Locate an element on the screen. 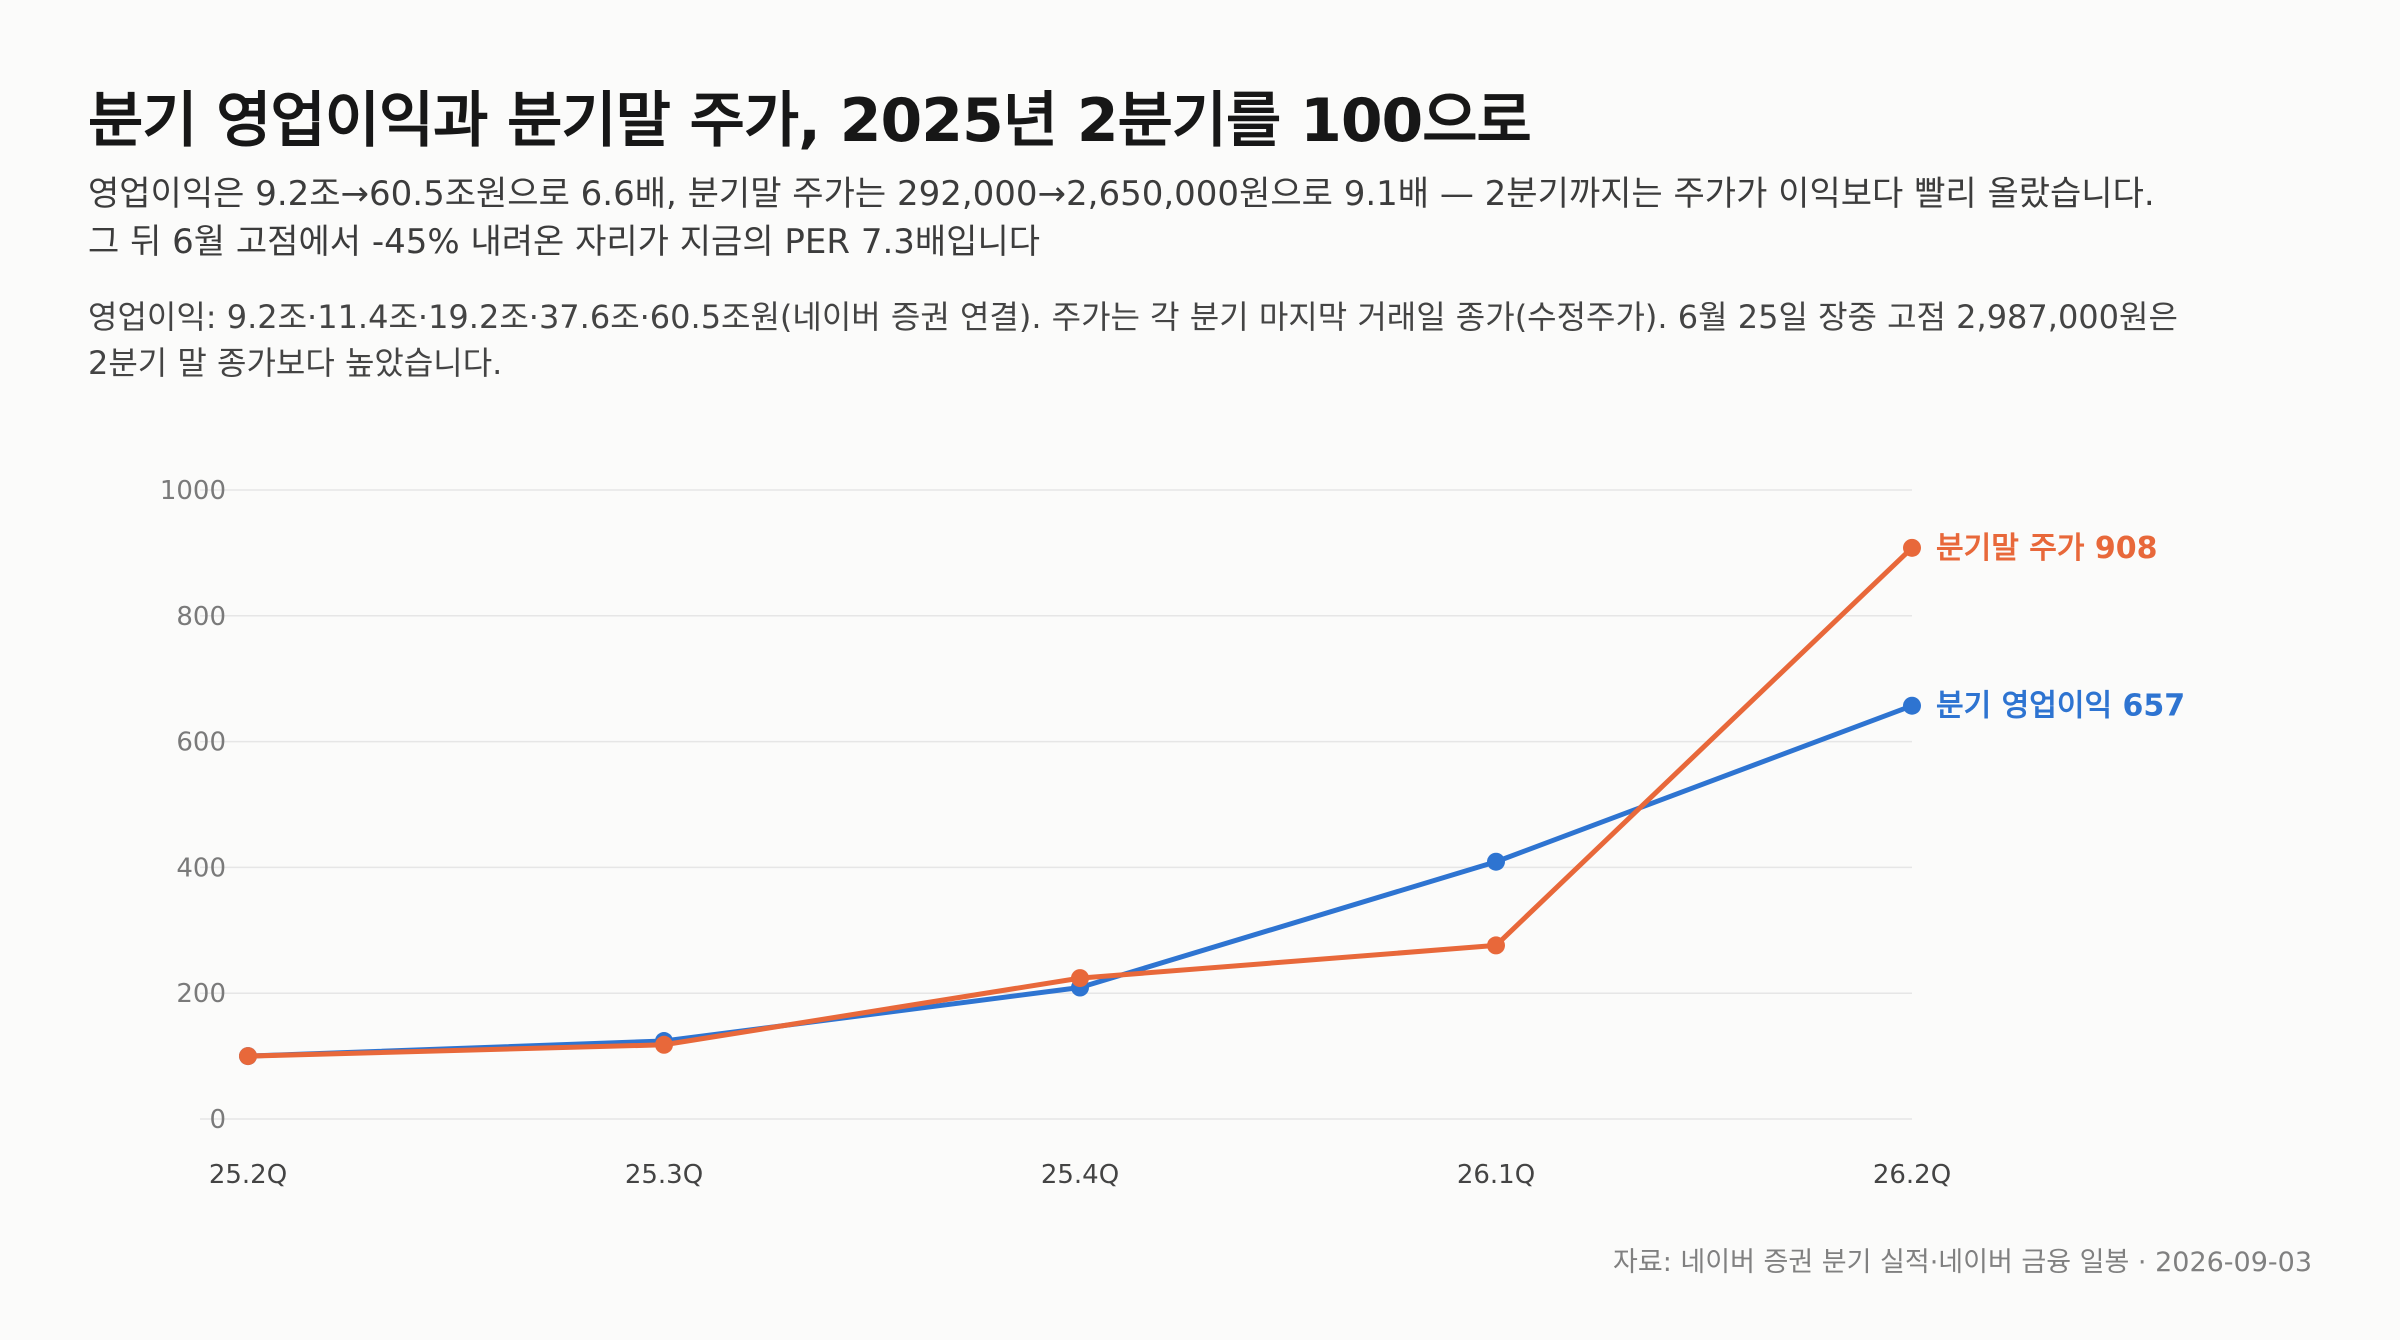 This screenshot has height=1340, width=2400. end-label-stock_price: 분기말 주가 908 is located at coordinates (2047, 548).